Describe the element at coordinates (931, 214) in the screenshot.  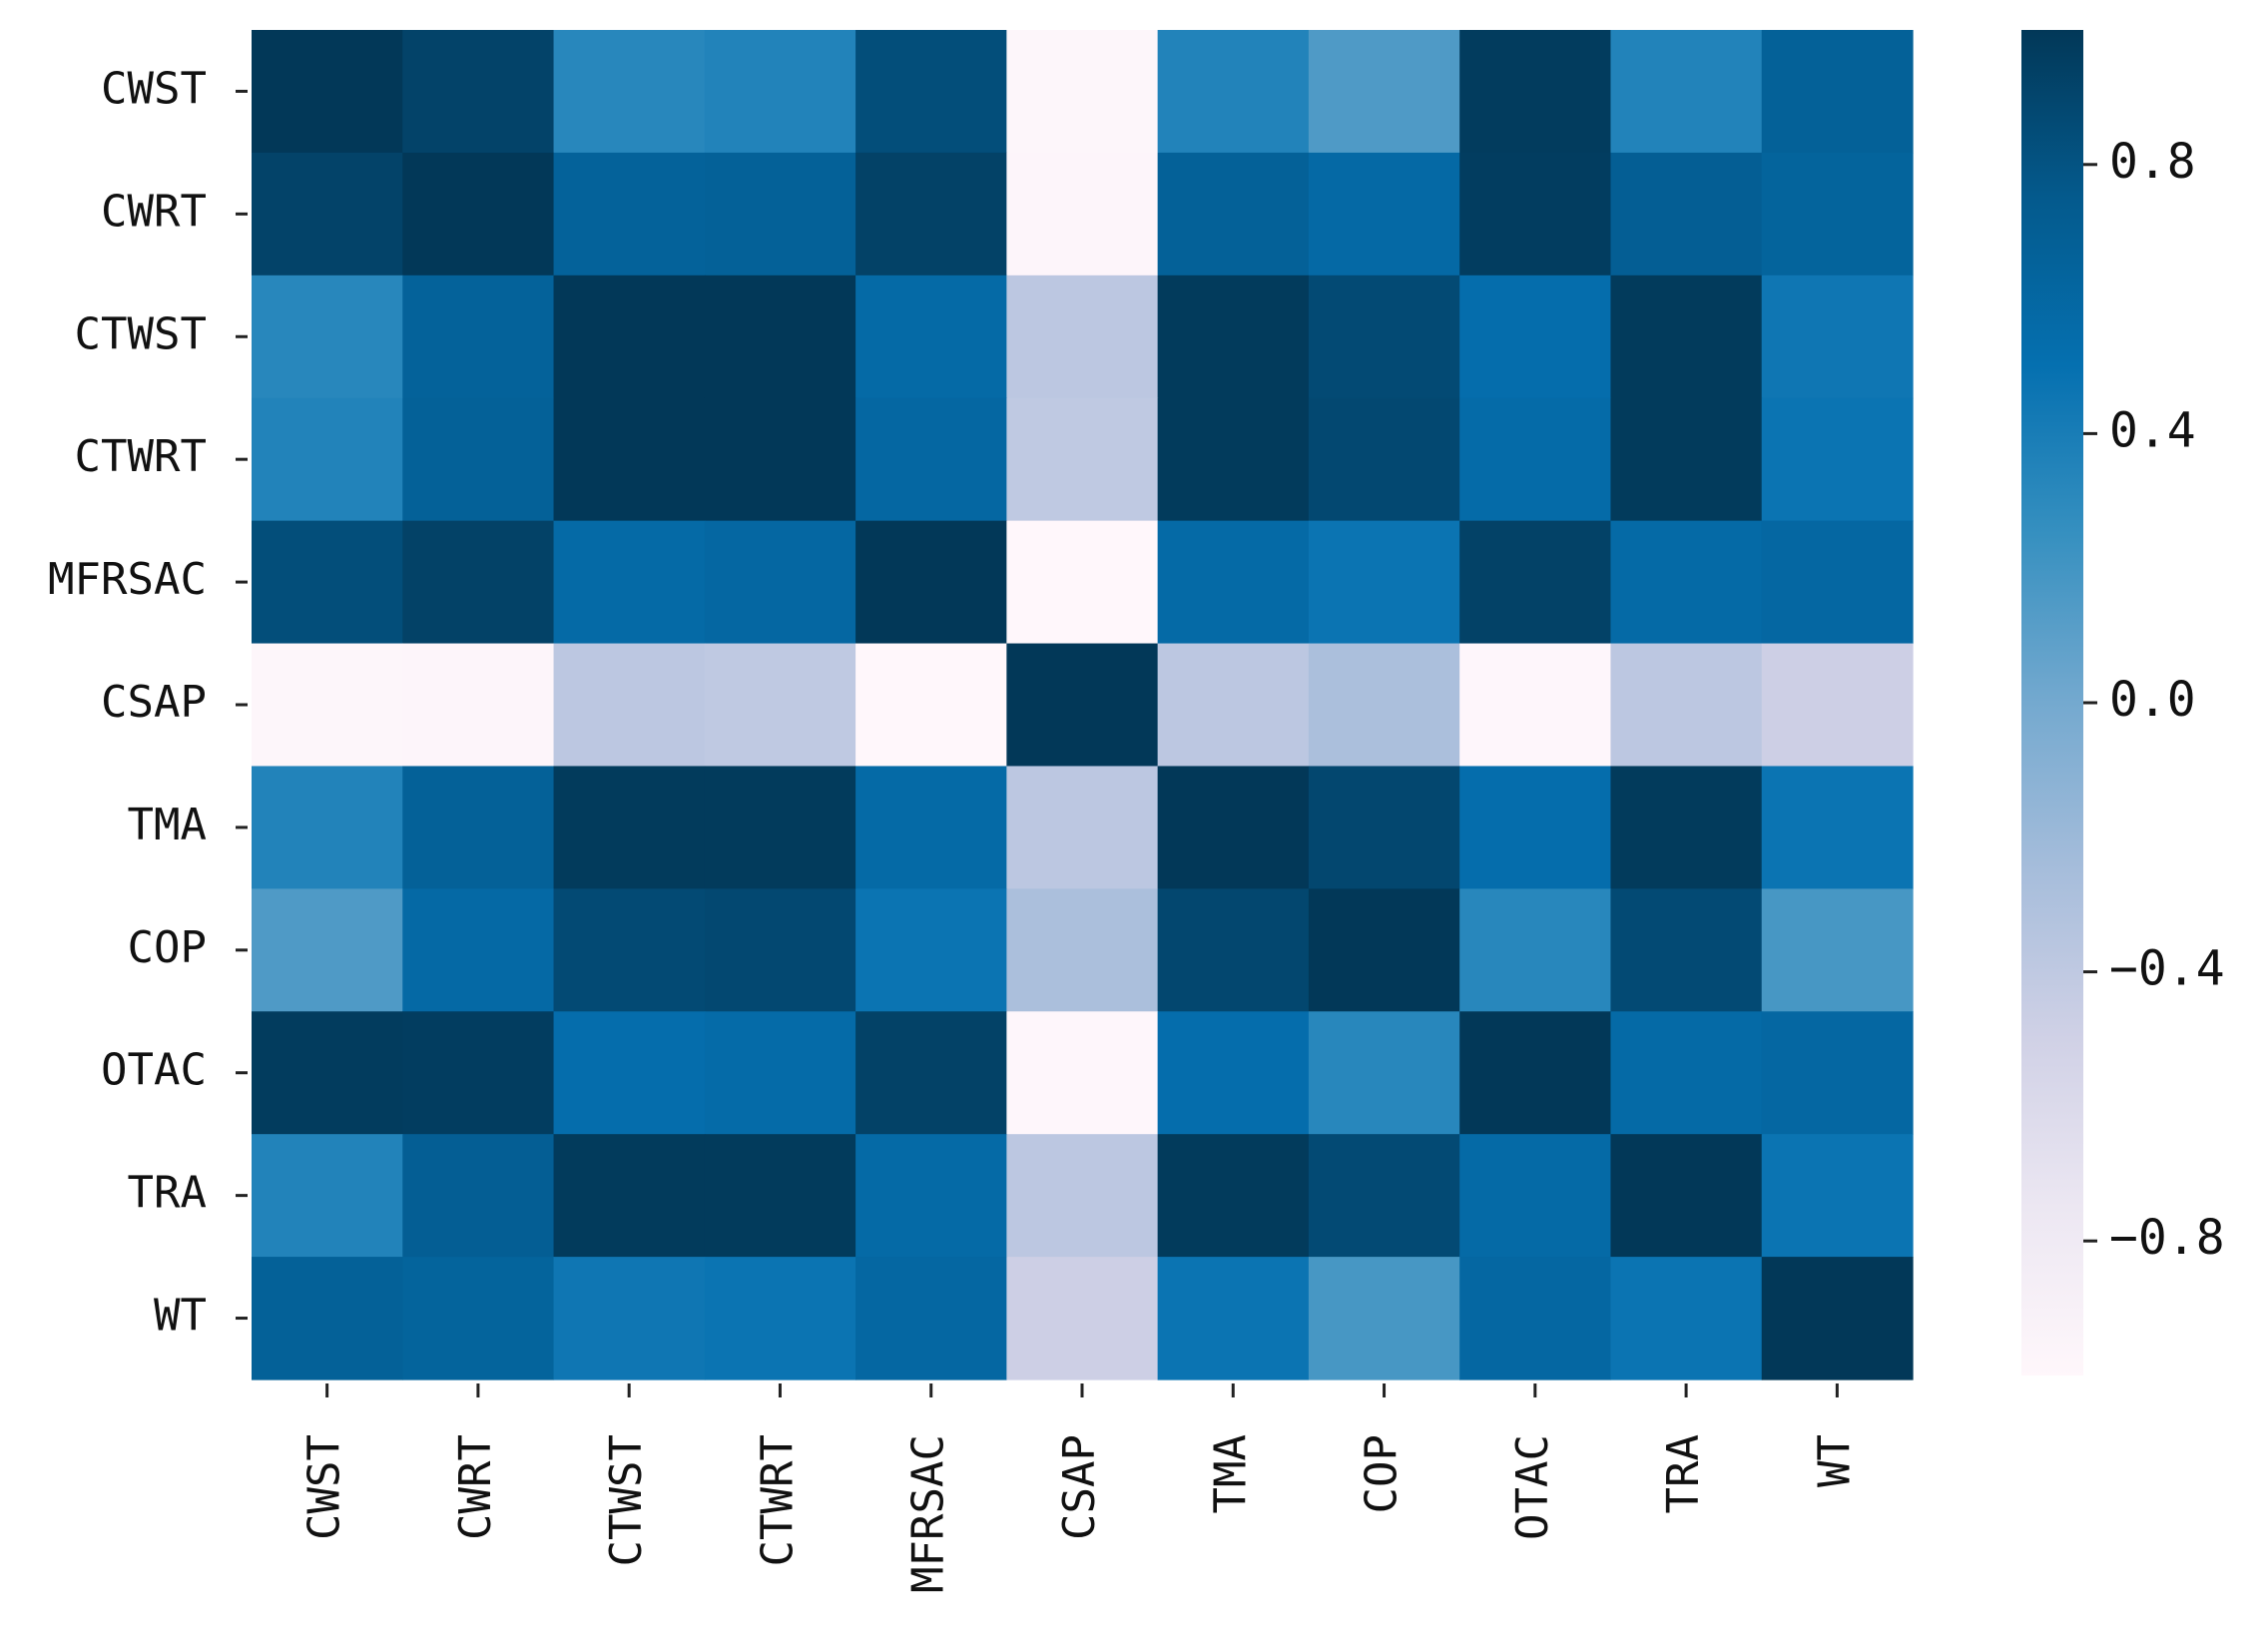
I see `heatmap-cell-cwrt-mfrsac` at that location.